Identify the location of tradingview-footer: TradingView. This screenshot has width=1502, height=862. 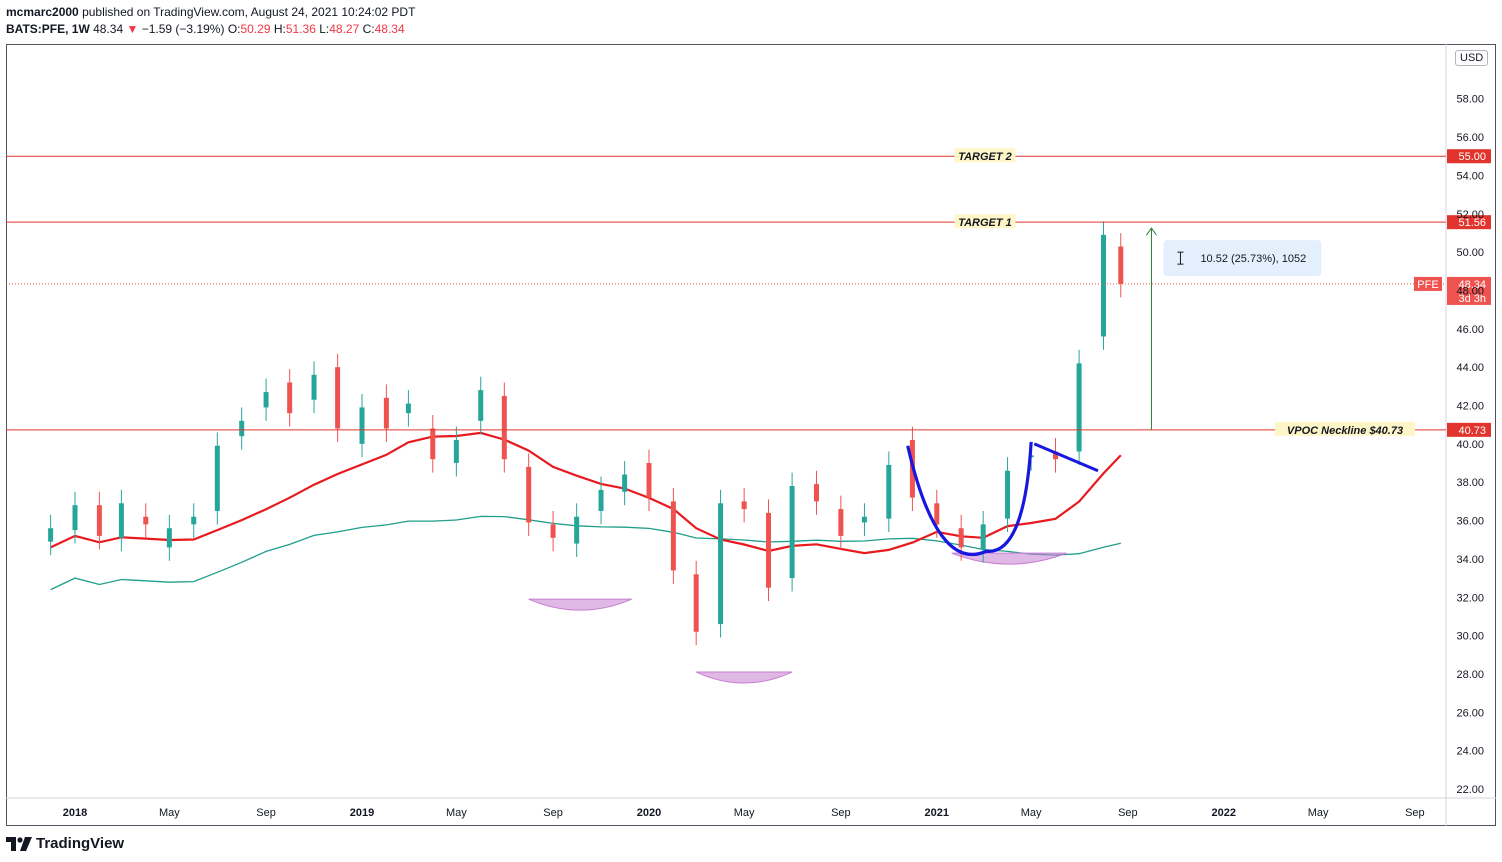
(65, 843).